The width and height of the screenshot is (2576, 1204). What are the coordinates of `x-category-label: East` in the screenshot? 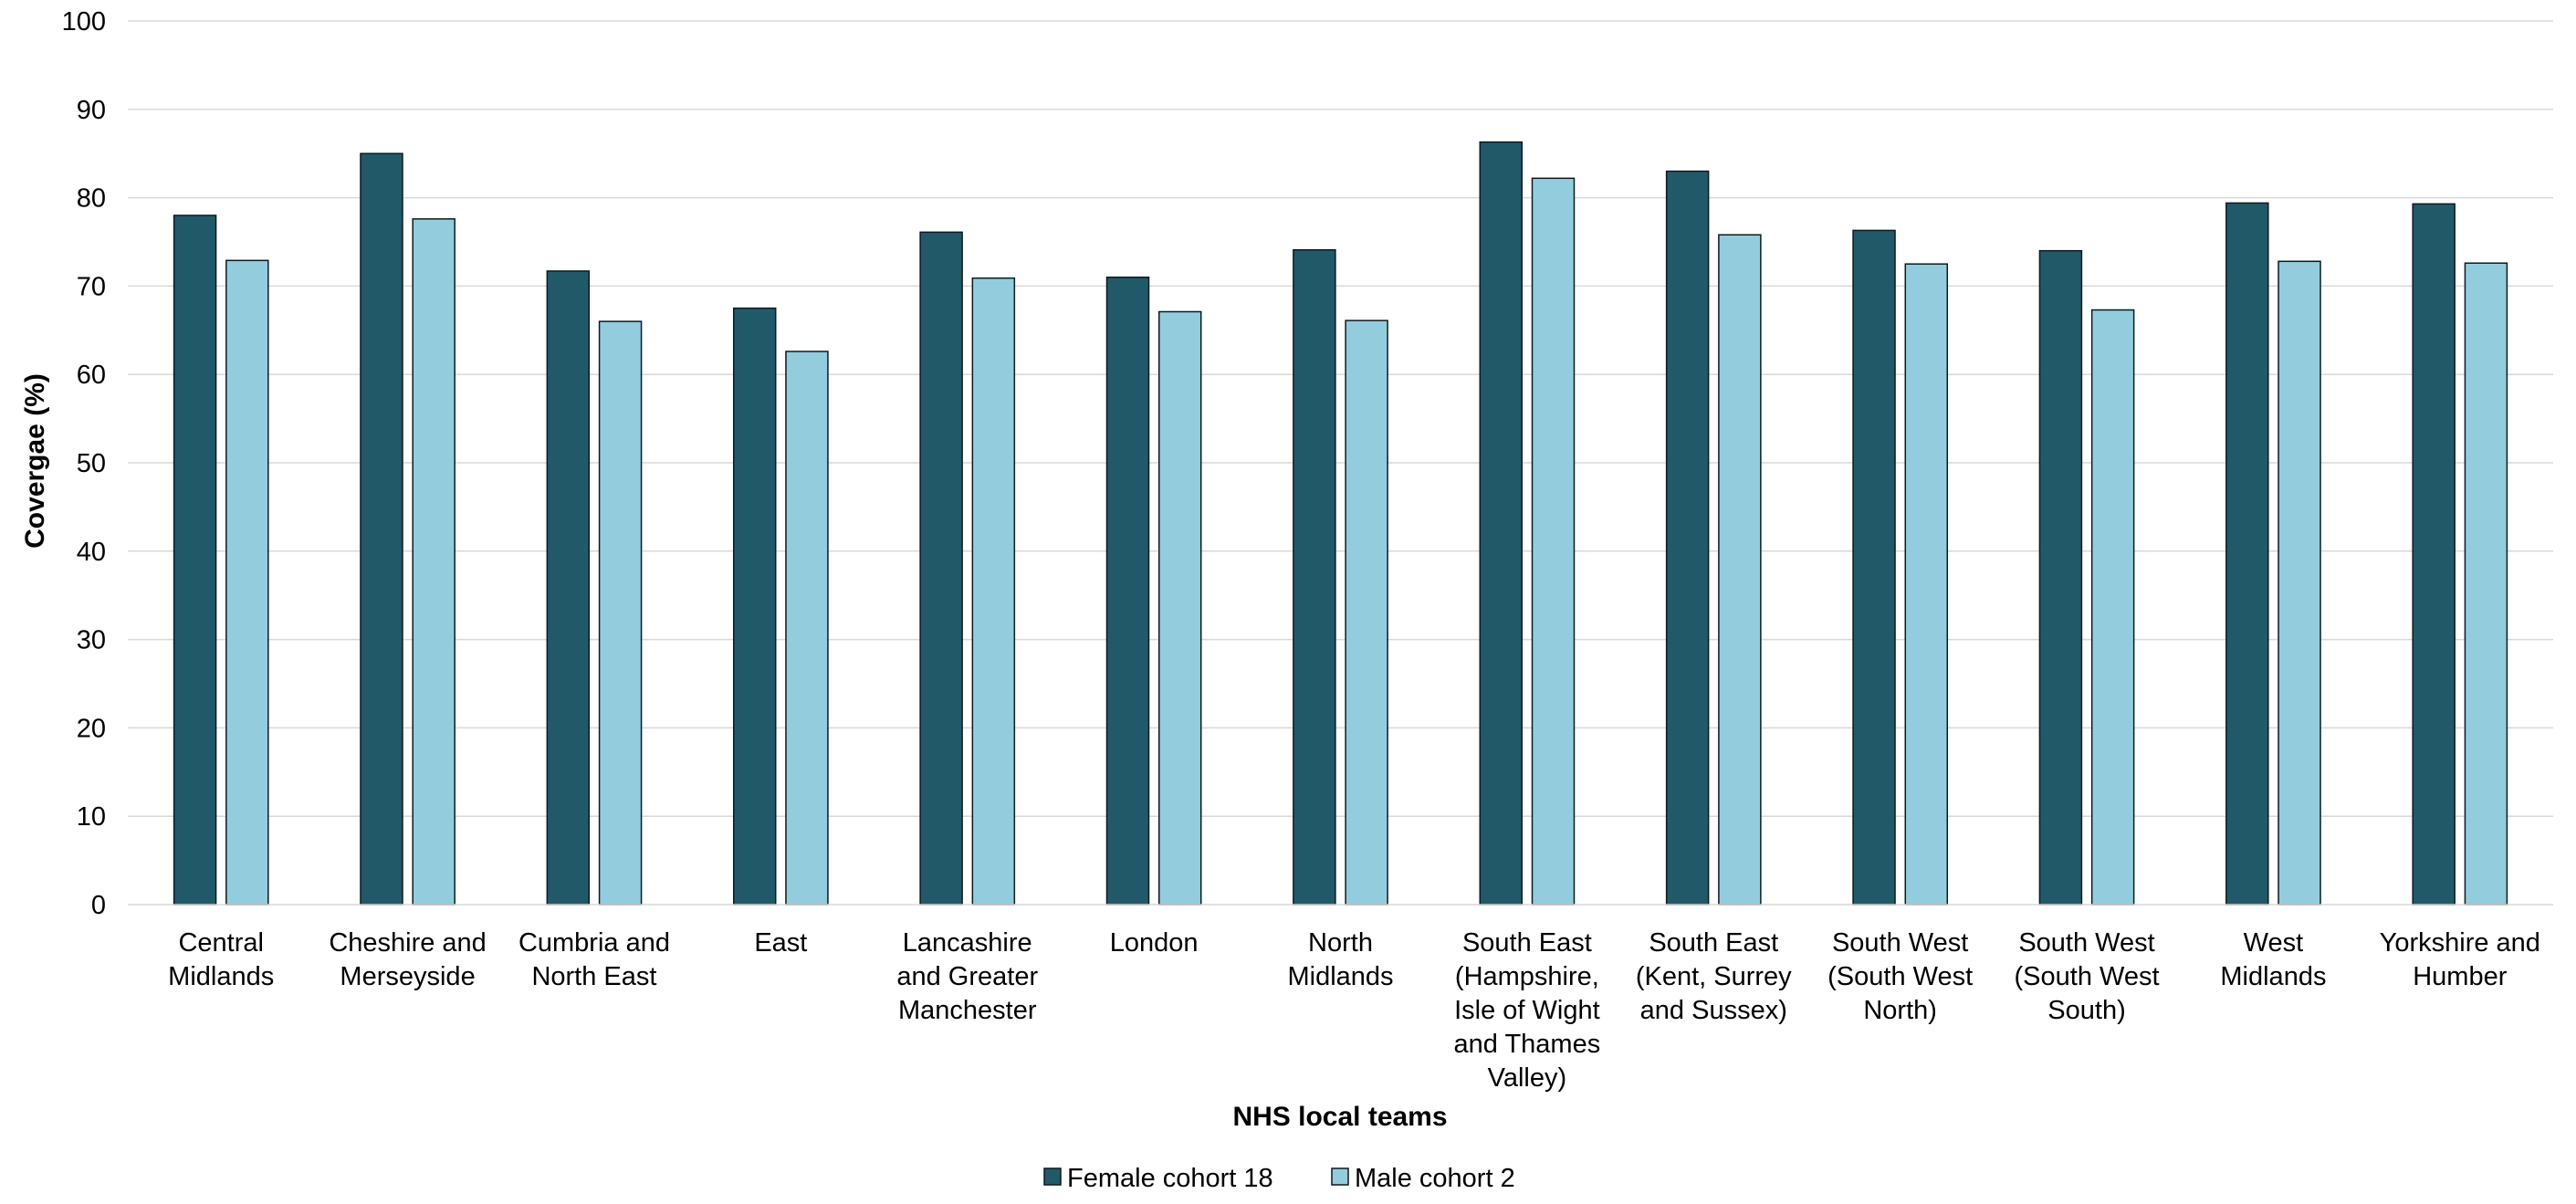 It's located at (780, 943).